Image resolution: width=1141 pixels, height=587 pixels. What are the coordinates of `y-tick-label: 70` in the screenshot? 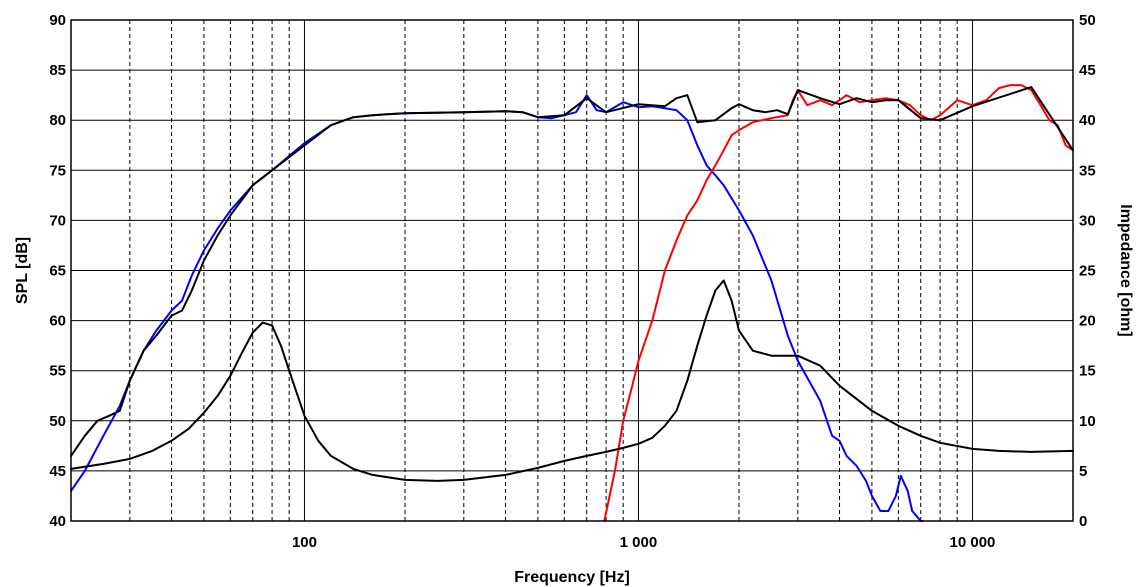 It's located at (57, 220).